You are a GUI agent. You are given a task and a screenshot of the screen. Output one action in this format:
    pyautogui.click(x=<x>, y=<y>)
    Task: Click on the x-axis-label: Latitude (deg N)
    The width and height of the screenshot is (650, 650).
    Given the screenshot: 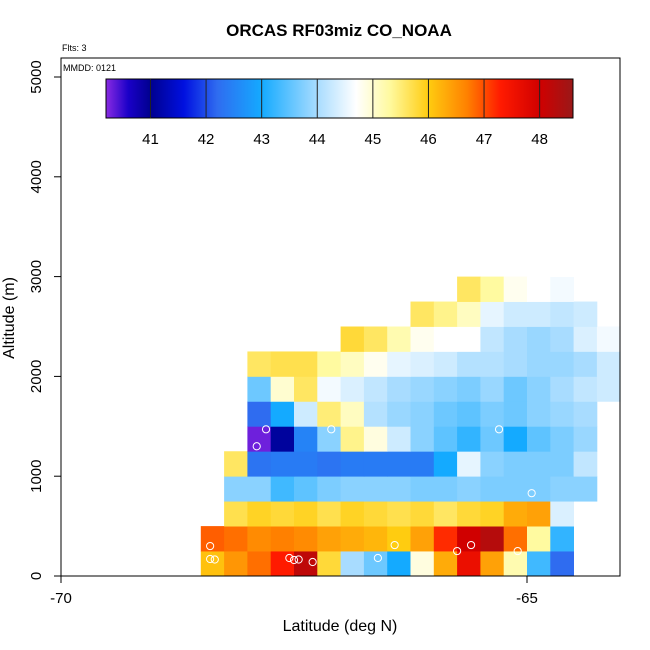 What is the action you would take?
    pyautogui.click(x=340, y=626)
    